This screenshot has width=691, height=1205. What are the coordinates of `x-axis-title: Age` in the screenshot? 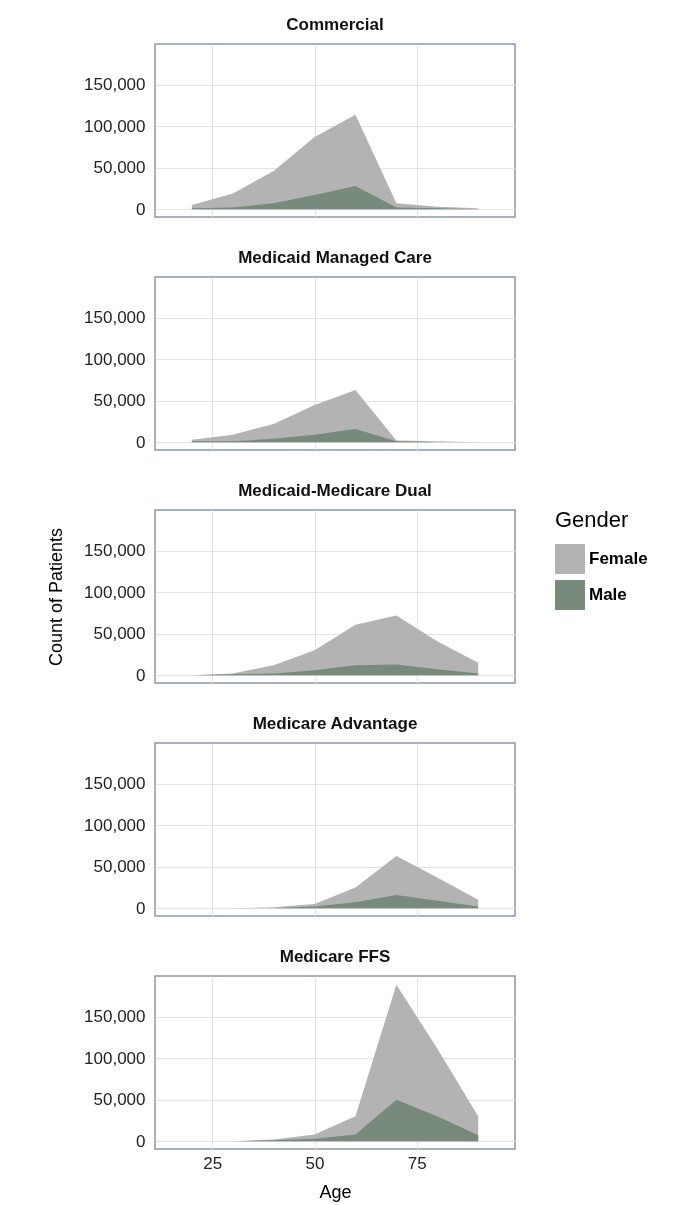 It's located at (335, 1191).